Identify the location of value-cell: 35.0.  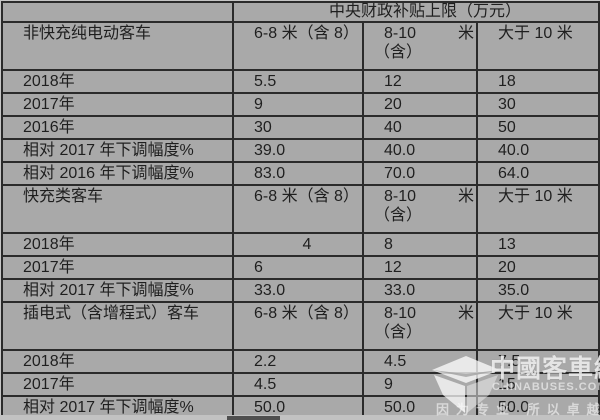
(537, 291).